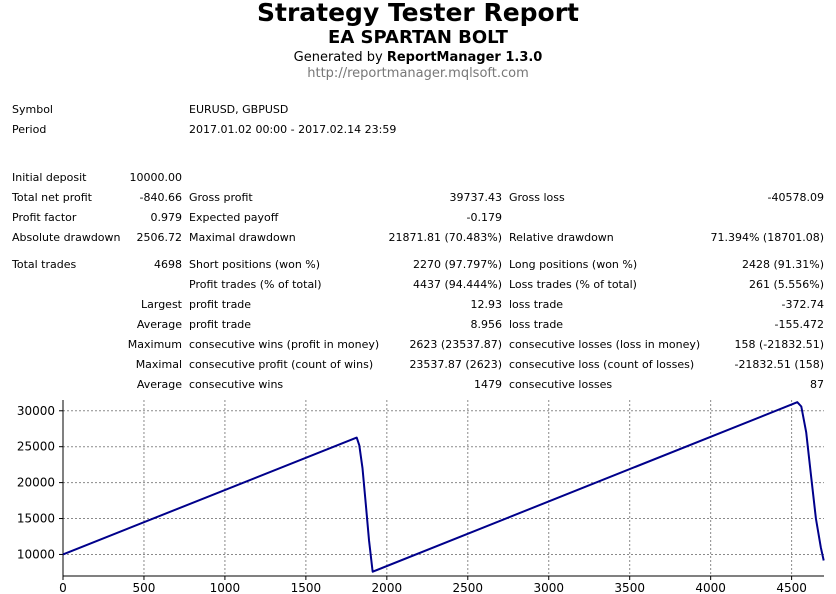 This screenshot has width=836, height=594. I want to click on max-cons-losses-label: consecutive losses (loss in money), so click(605, 344).